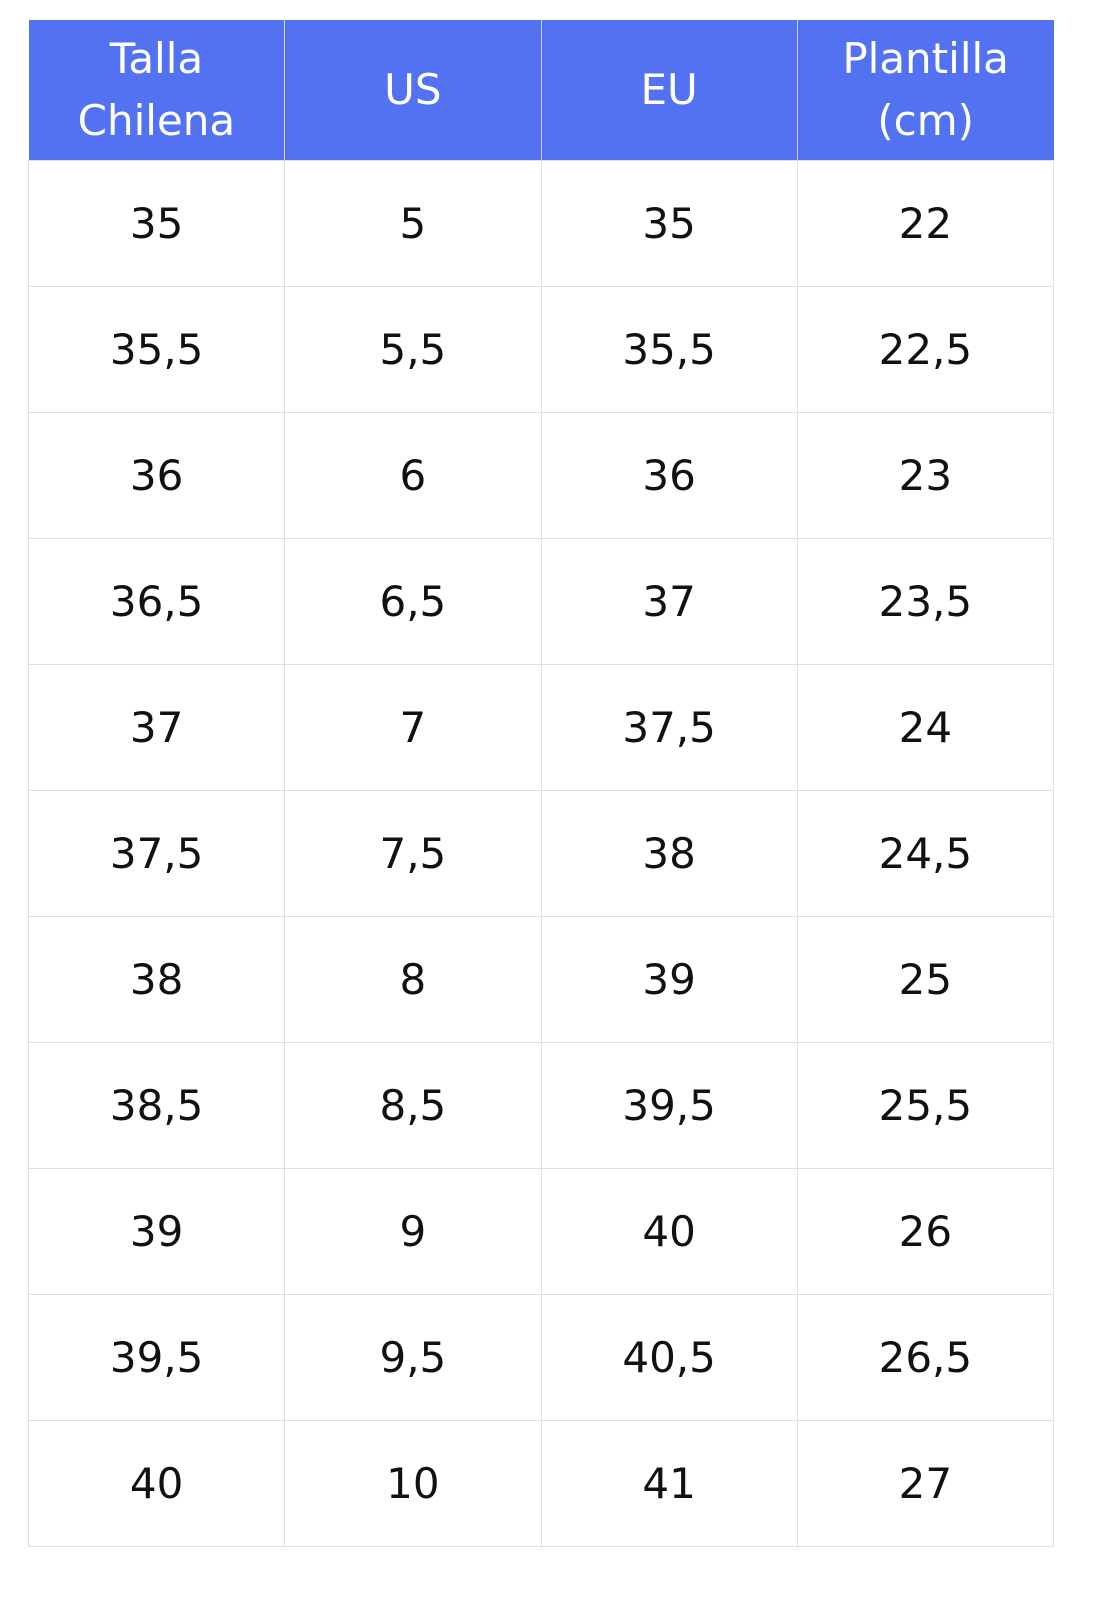 Image resolution: width=1104 pixels, height=1600 pixels. What do you see at coordinates (156, 853) in the screenshot?
I see `cell-talla-chilena: 37,5` at bounding box center [156, 853].